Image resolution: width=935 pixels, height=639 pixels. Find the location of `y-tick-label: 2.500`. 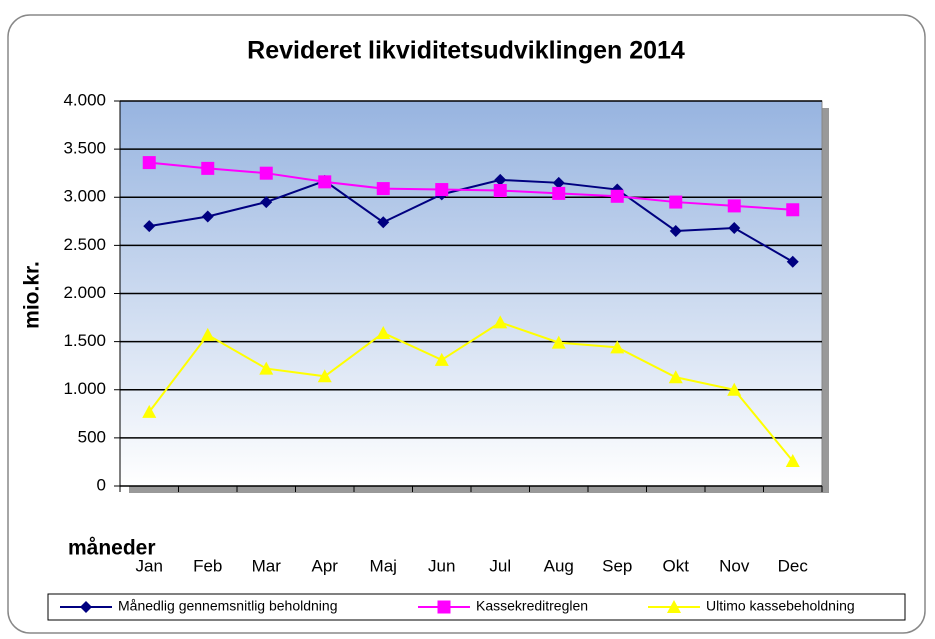

y-tick-label: 2.500 is located at coordinates (84, 244).